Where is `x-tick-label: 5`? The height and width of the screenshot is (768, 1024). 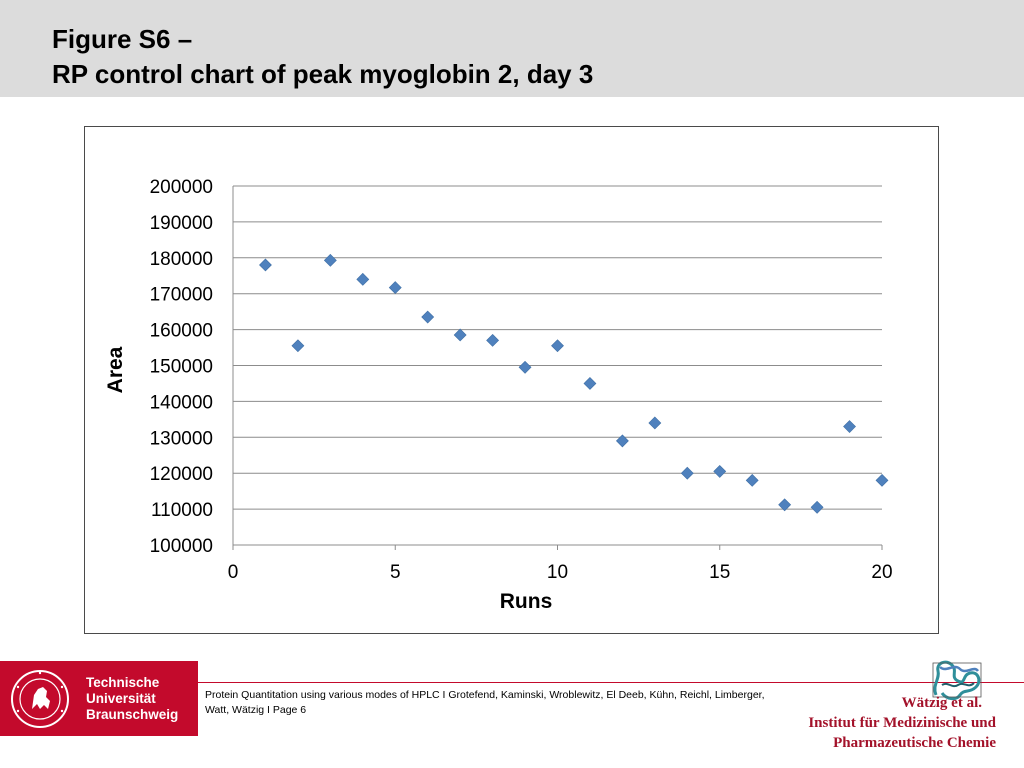
x-tick-label: 5 is located at coordinates (395, 572).